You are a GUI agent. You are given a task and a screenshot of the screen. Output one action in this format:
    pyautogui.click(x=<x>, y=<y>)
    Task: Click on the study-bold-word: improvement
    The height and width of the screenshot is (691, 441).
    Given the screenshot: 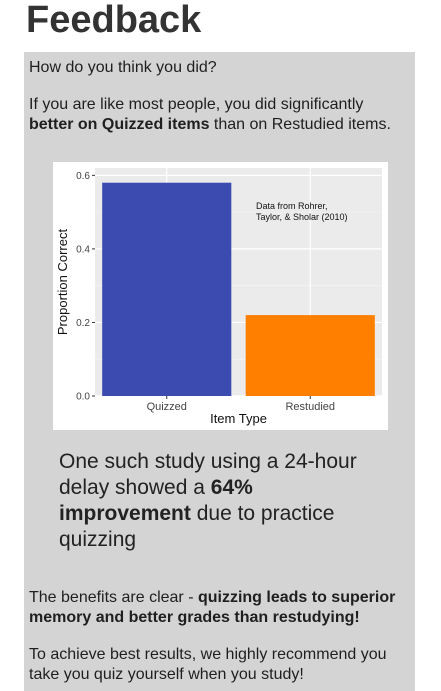 What is the action you would take?
    pyautogui.click(x=125, y=513)
    